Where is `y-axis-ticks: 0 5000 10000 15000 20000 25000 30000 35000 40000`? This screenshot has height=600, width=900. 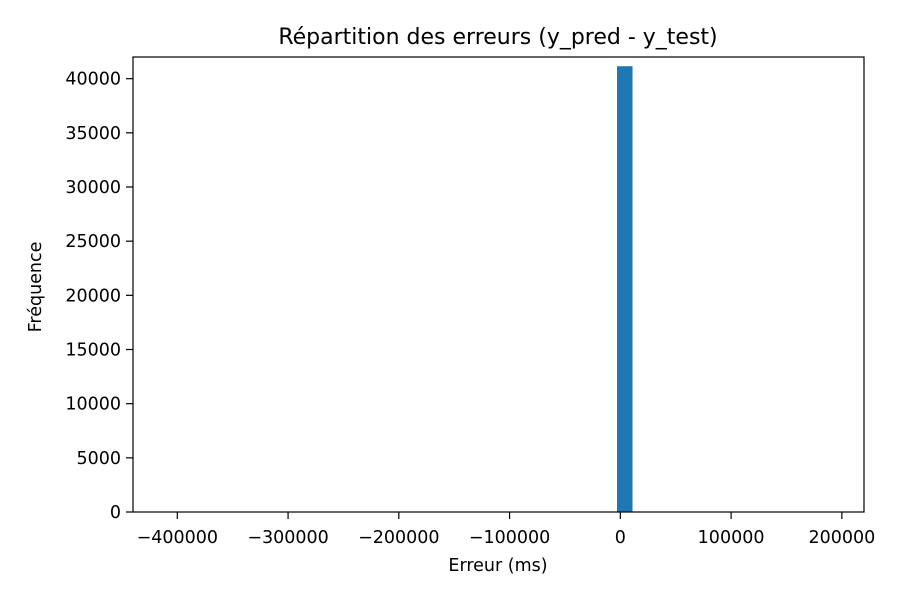 y-axis-ticks: 0 5000 10000 15000 20000 25000 30000 35000 40000 is located at coordinates (99, 296).